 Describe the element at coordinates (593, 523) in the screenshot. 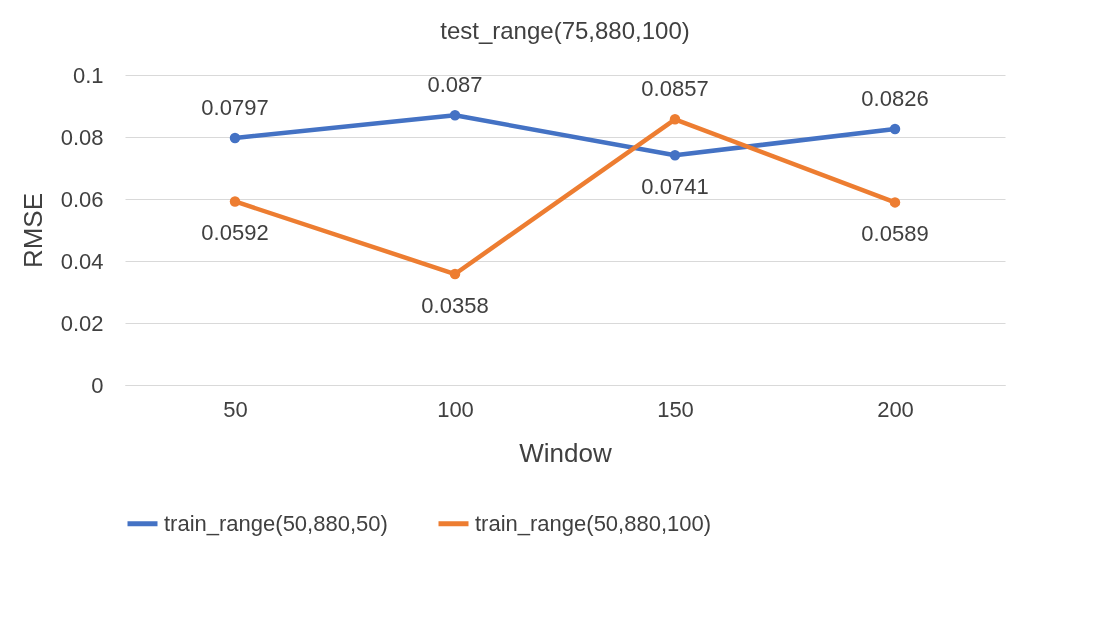

I see `legend-label: train_range(50,880,100)` at that location.